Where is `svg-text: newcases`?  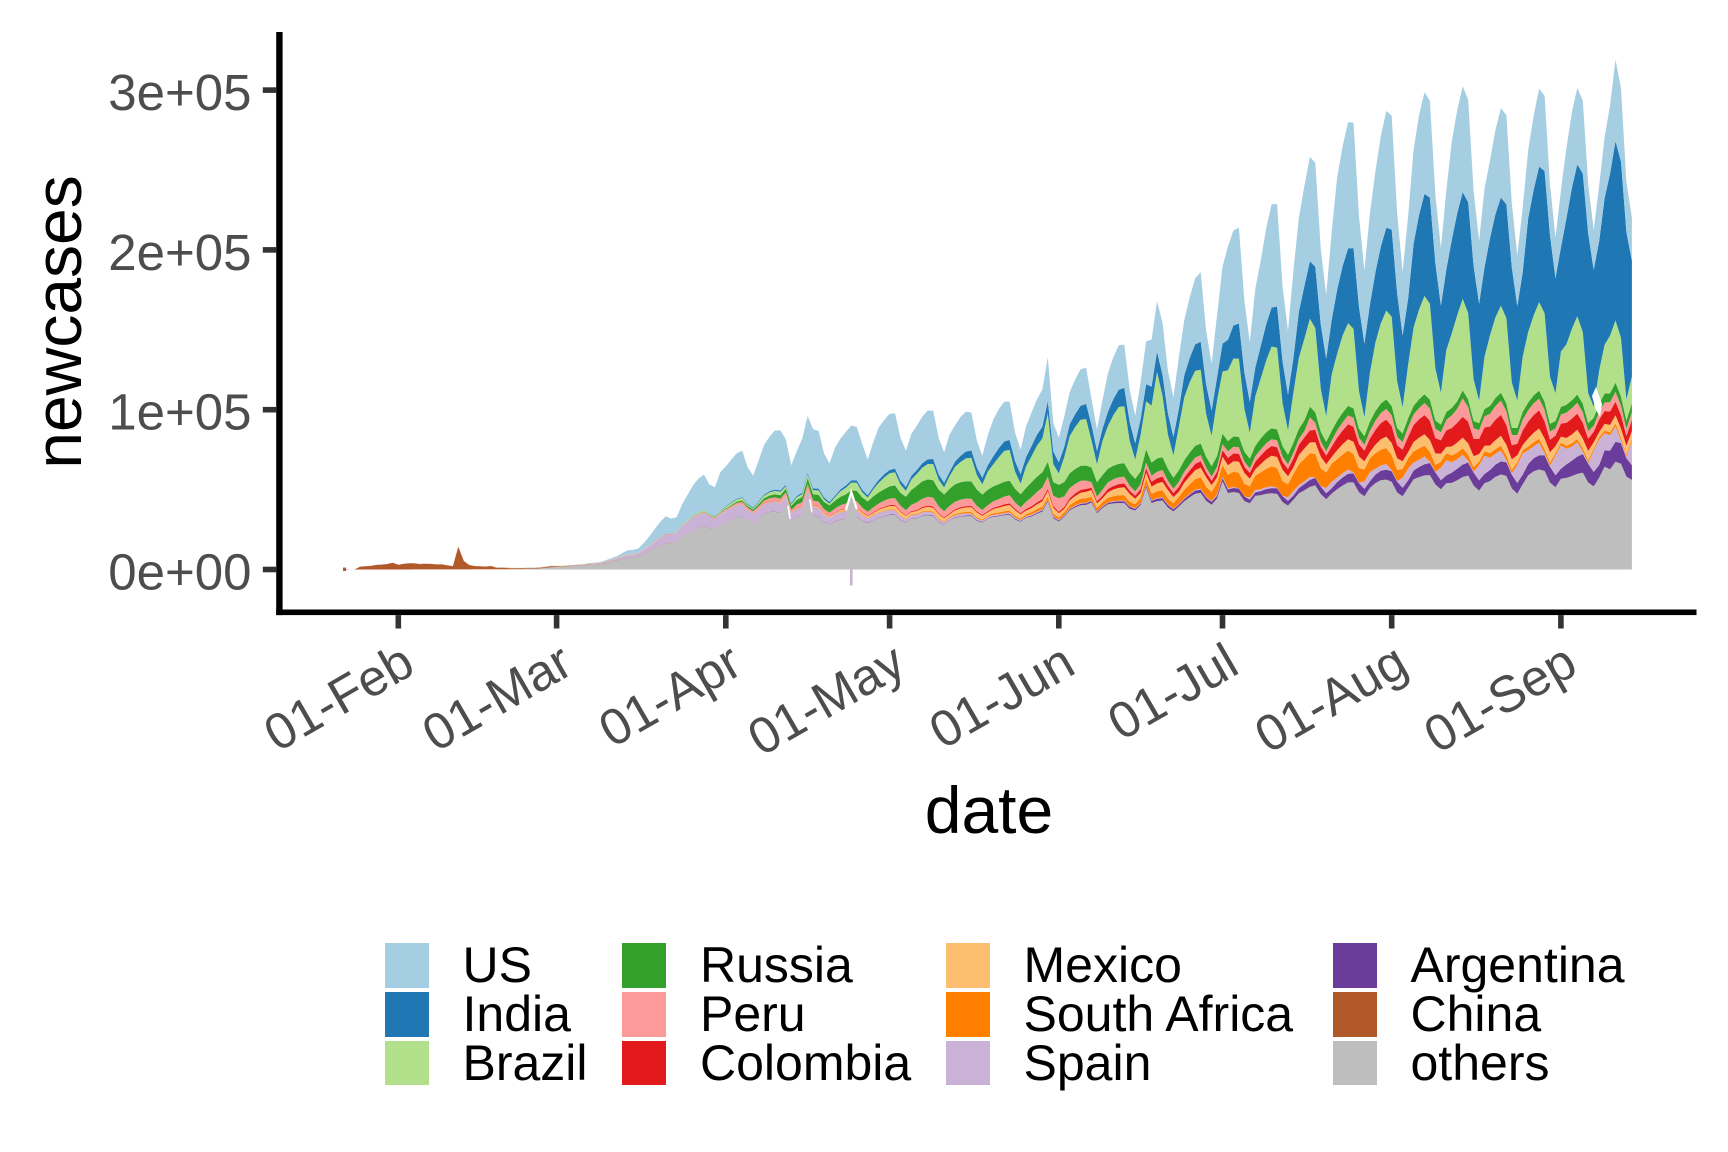
svg-text: newcases is located at coordinates (58, 322).